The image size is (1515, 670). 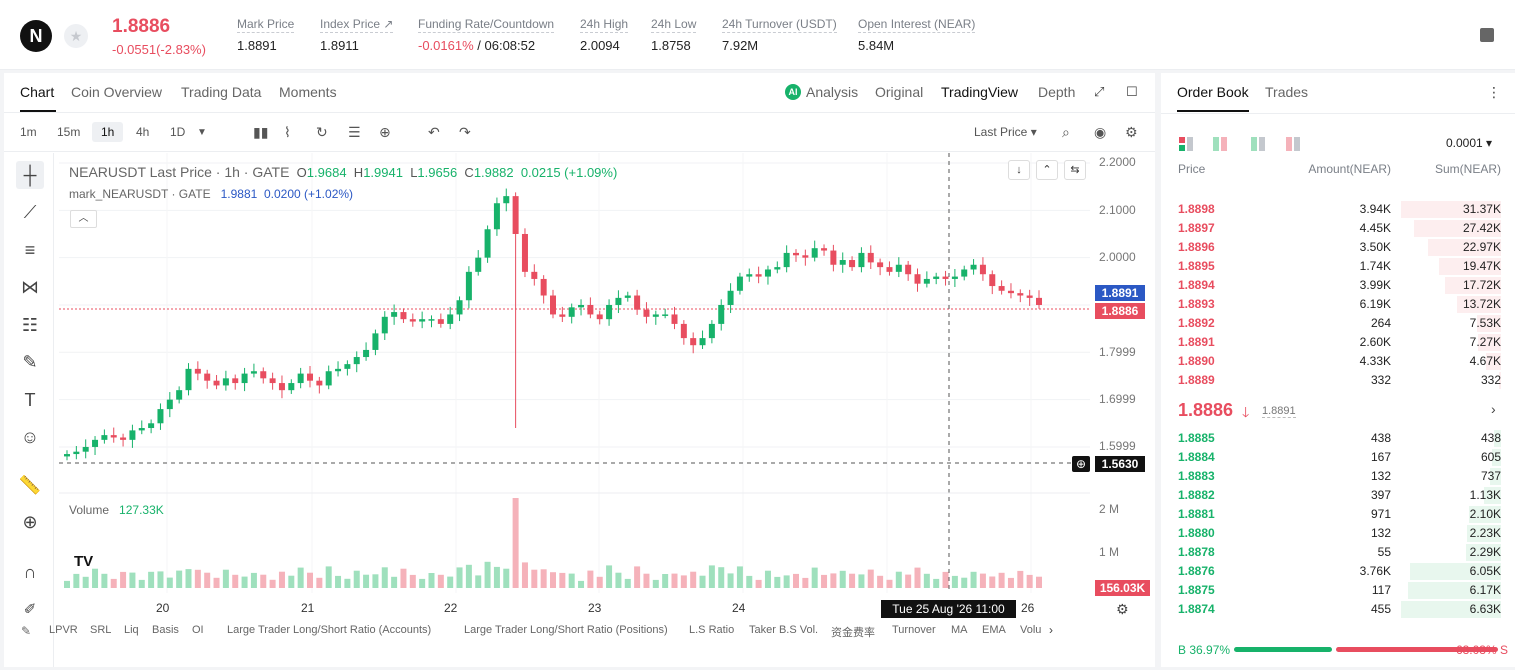 I want to click on interval-dropdown-icon: ▼, so click(x=202, y=132).